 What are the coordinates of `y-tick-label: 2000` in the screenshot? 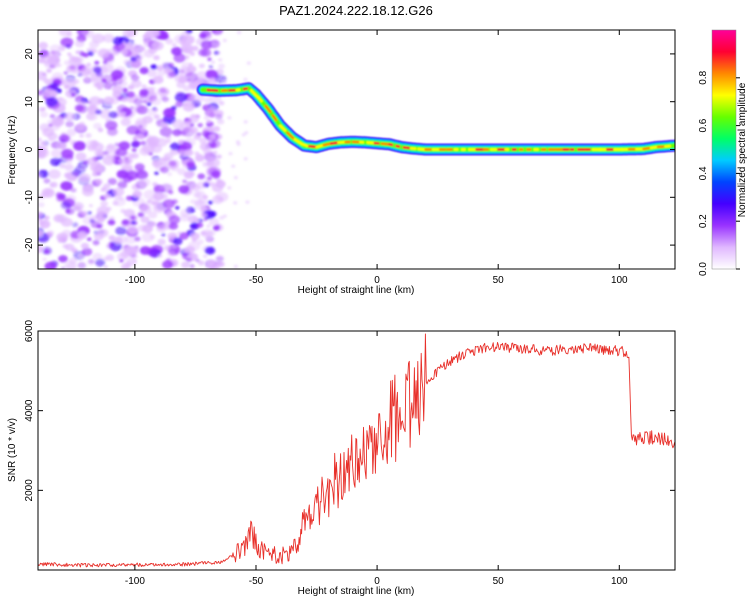 It's located at (29, 490).